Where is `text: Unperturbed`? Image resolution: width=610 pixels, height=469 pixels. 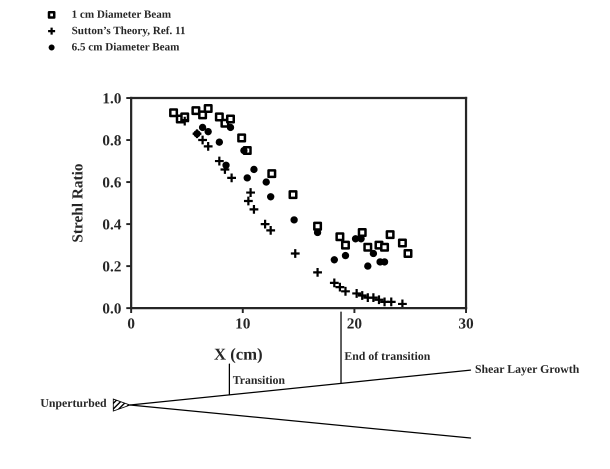 text: Unperturbed is located at coordinates (73, 404).